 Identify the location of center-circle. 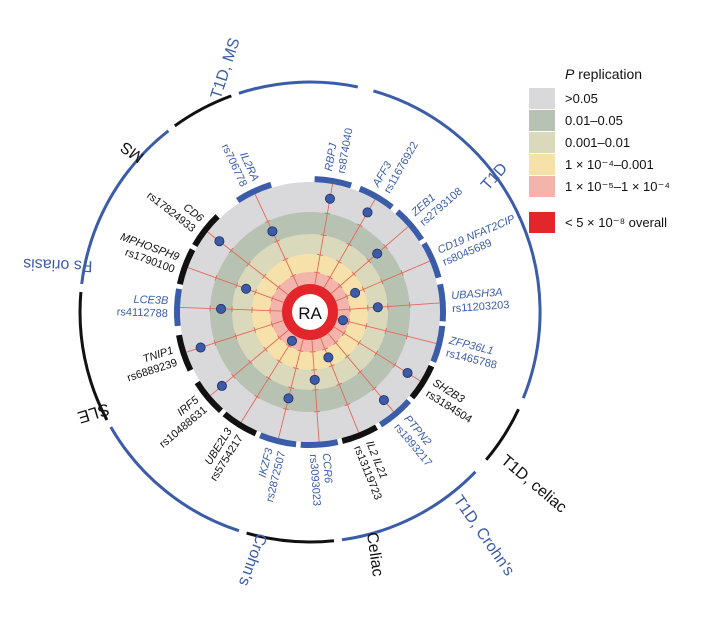
(310, 312).